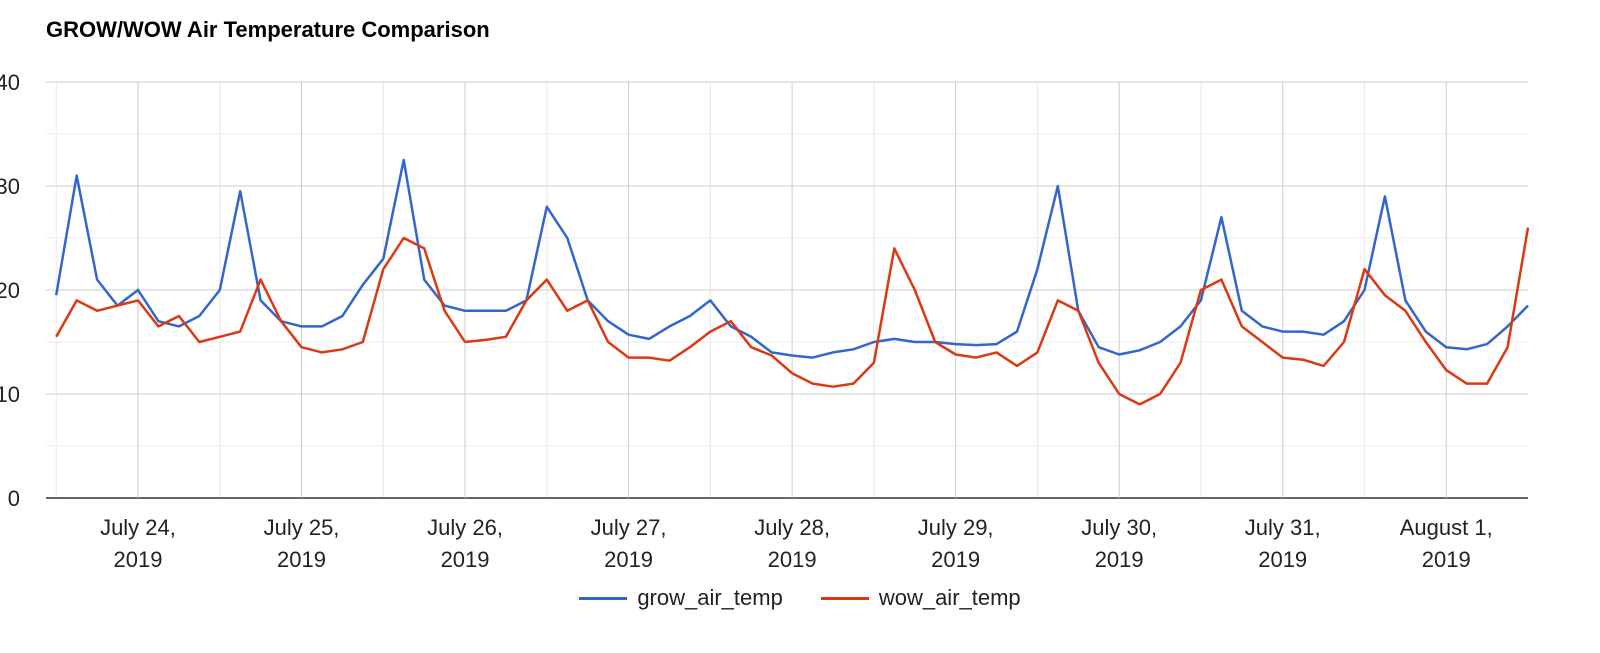 Image resolution: width=1600 pixels, height=653 pixels. I want to click on legend: grow_air_temp wow_air_temp, so click(800, 598).